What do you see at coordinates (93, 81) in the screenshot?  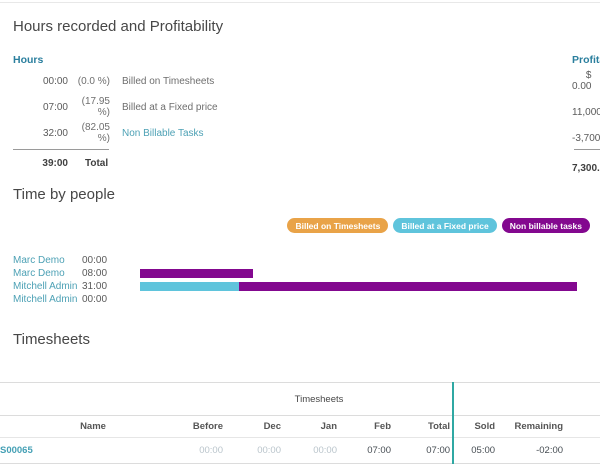 I see `hours-percent: (0.0 %)` at bounding box center [93, 81].